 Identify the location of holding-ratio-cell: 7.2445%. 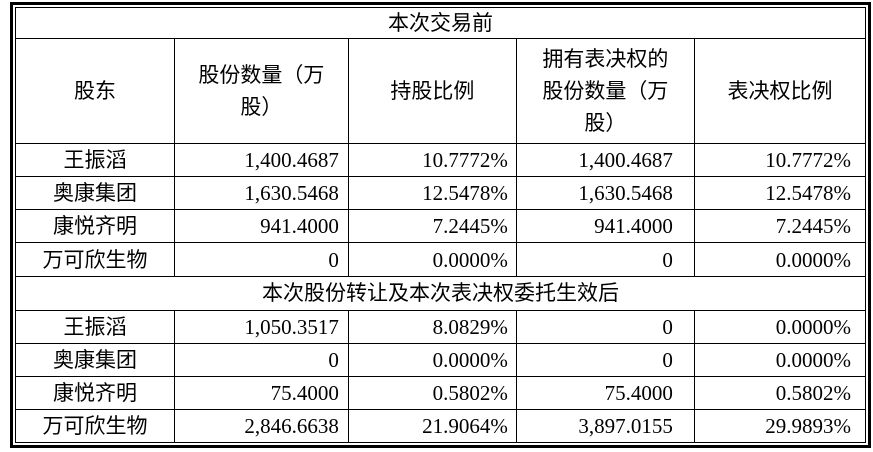
(432, 226).